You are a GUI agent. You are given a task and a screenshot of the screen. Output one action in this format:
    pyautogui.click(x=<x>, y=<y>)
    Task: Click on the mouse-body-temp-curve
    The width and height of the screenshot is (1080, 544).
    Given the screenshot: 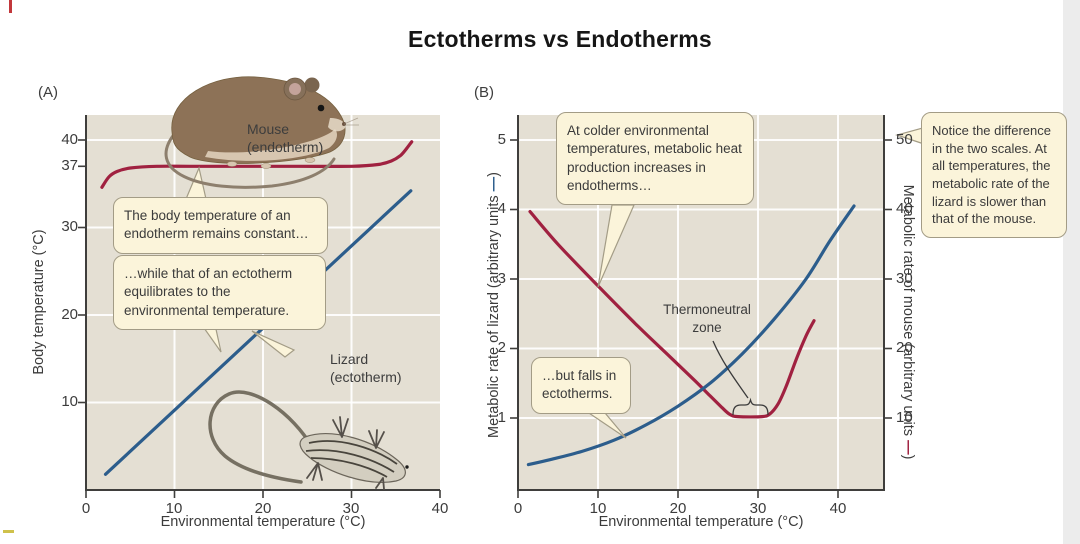 What is the action you would take?
    pyautogui.click(x=257, y=164)
    